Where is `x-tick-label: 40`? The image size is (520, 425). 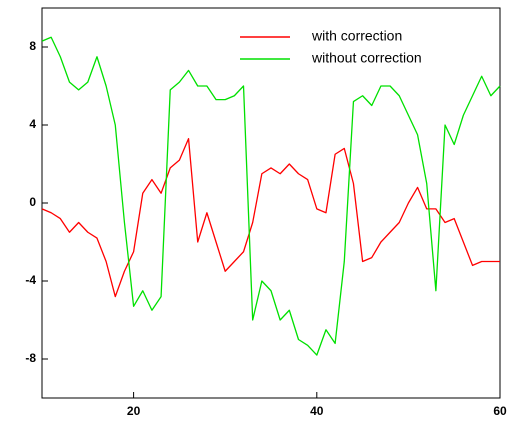
x-tick-label: 40 is located at coordinates (317, 411).